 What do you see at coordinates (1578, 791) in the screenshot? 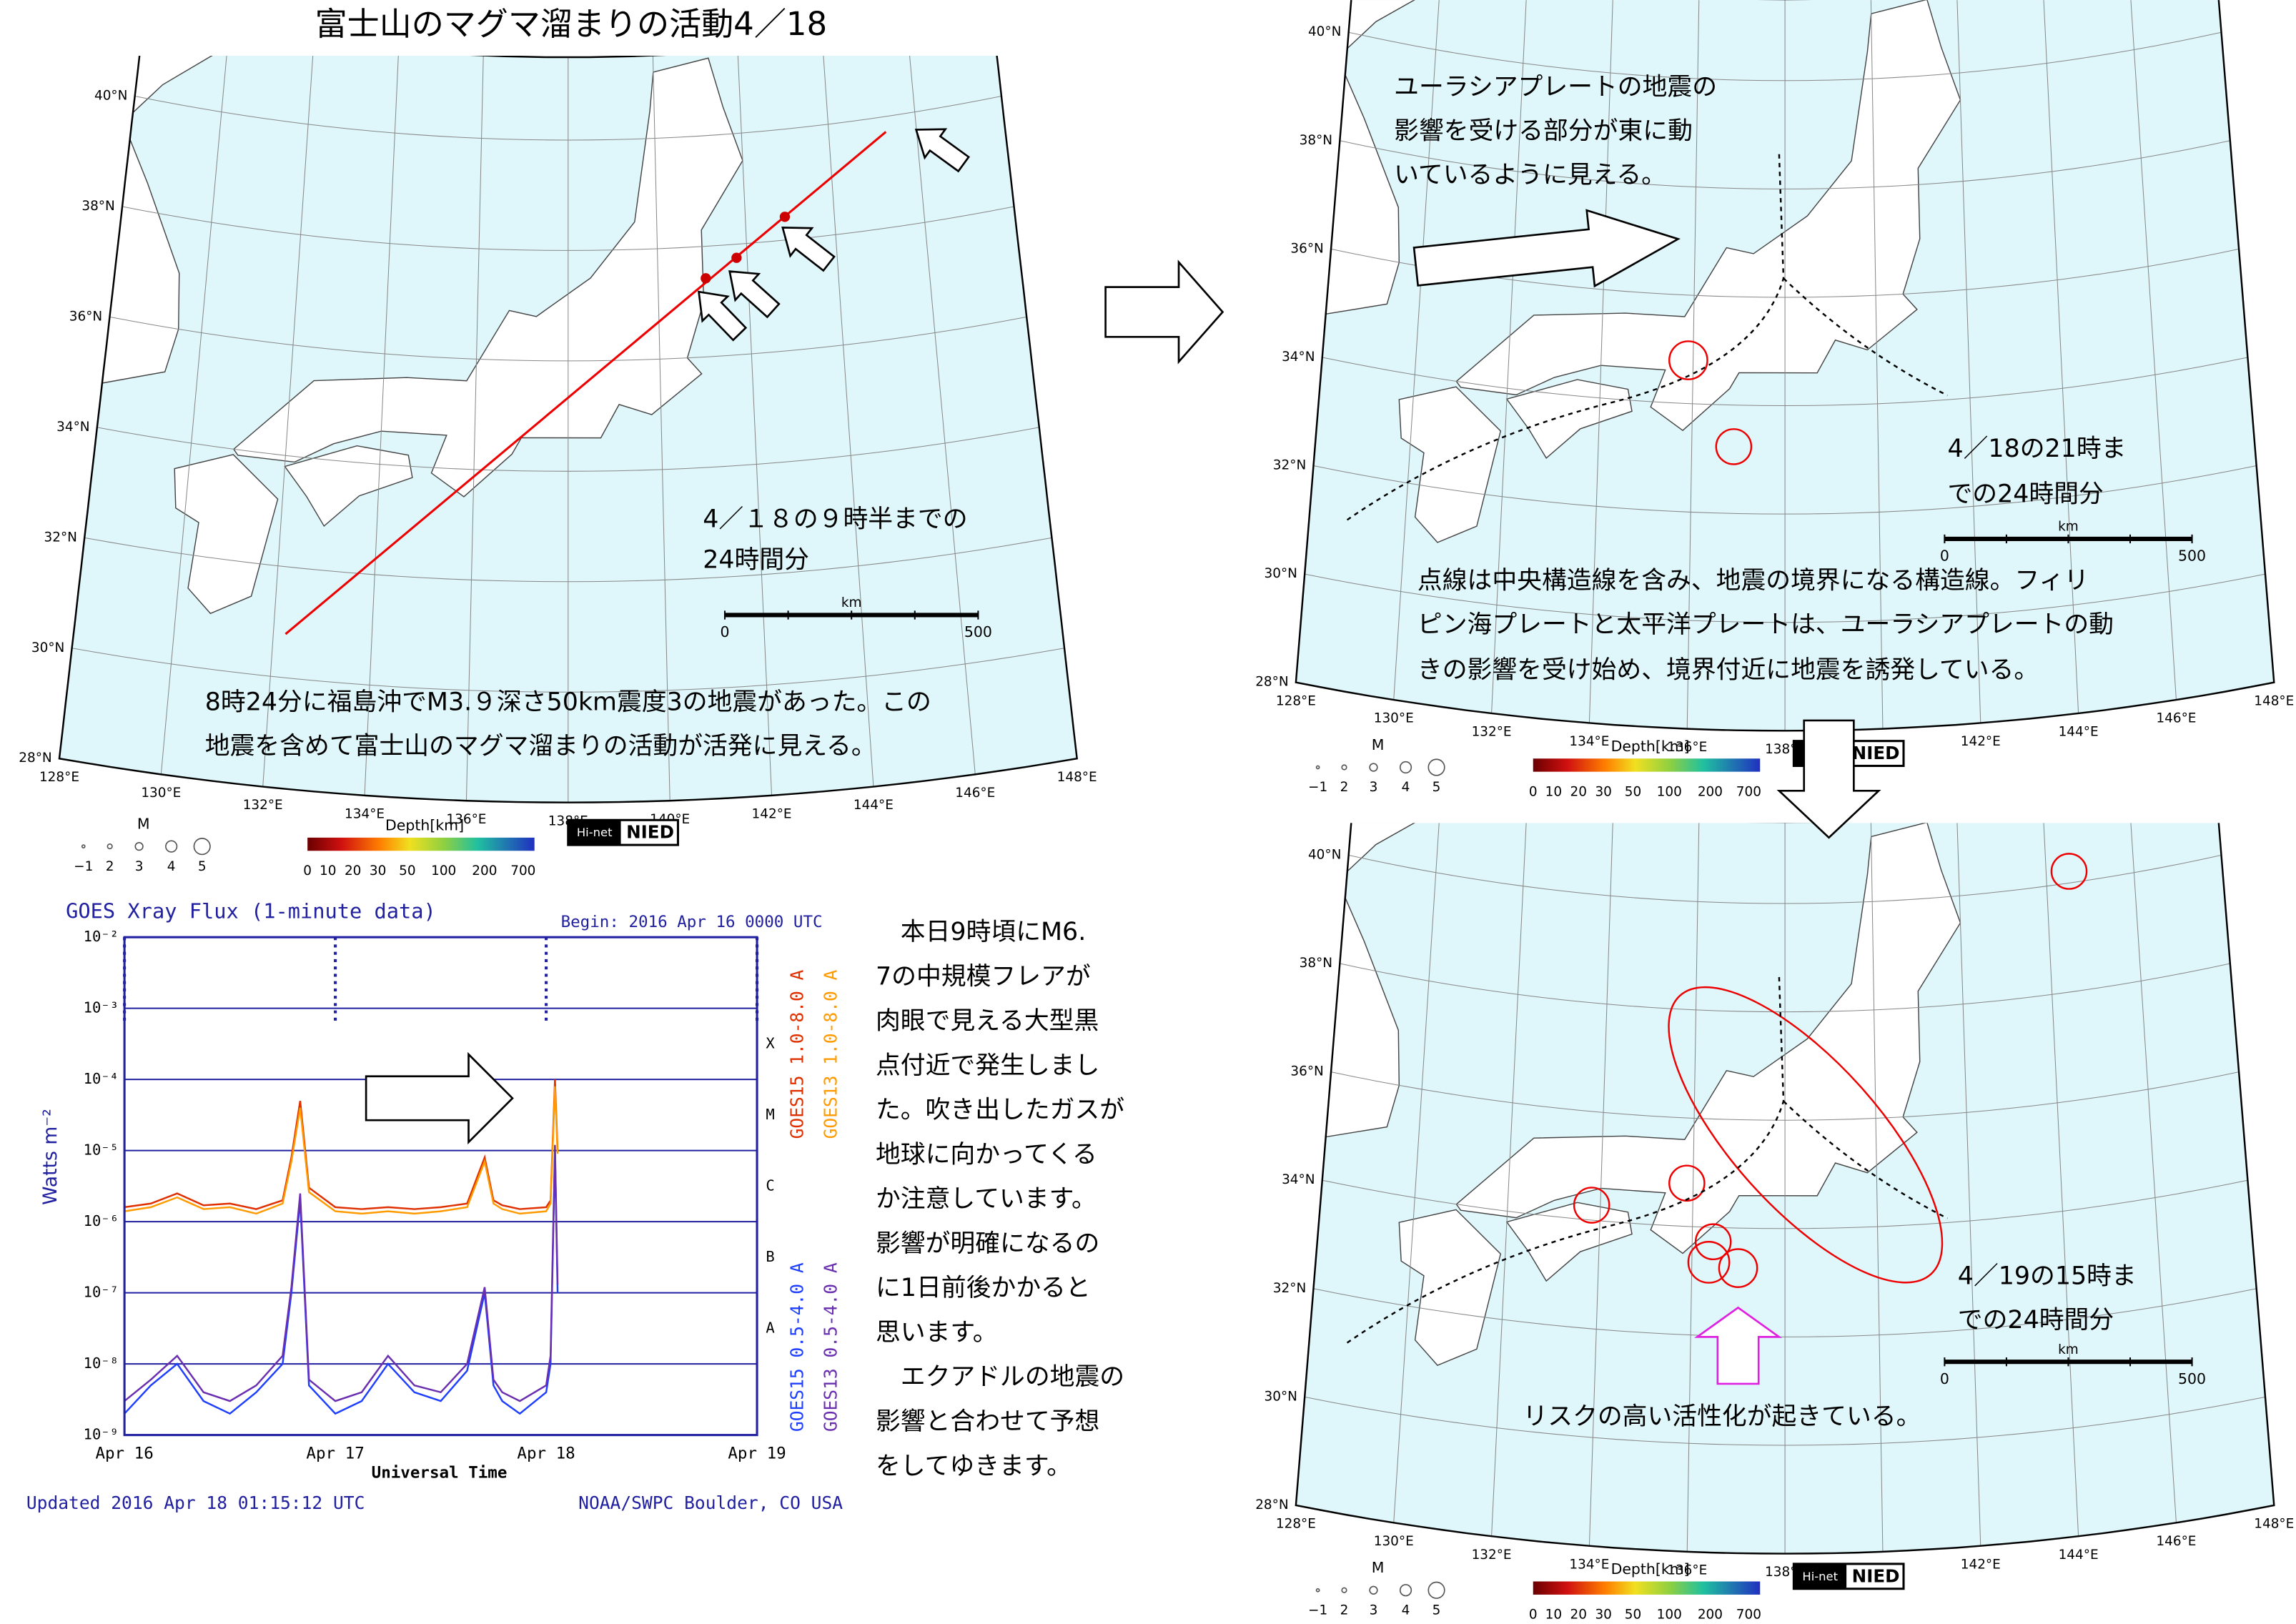
I see `depth-tick: 20` at bounding box center [1578, 791].